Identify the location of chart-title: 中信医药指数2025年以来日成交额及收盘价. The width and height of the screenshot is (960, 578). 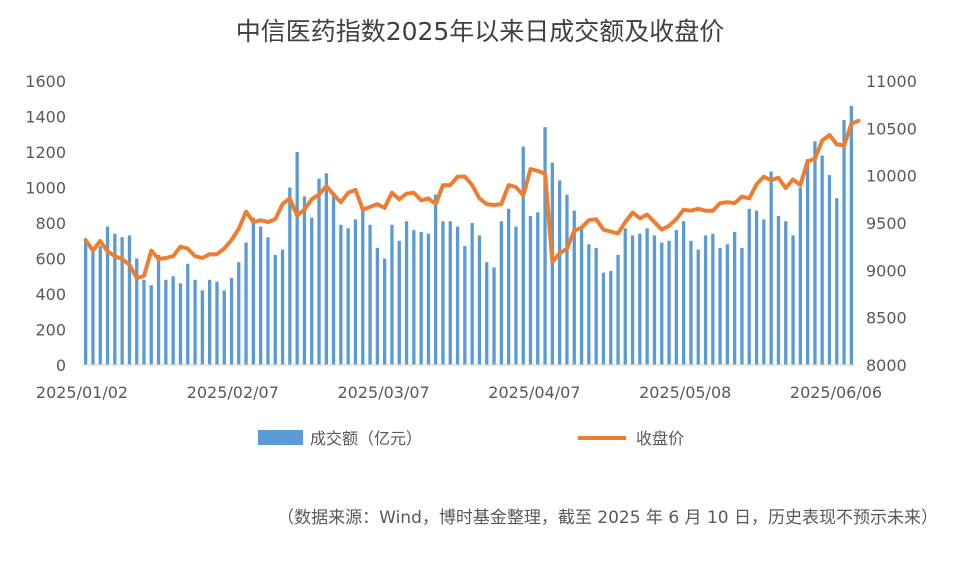
(480, 31).